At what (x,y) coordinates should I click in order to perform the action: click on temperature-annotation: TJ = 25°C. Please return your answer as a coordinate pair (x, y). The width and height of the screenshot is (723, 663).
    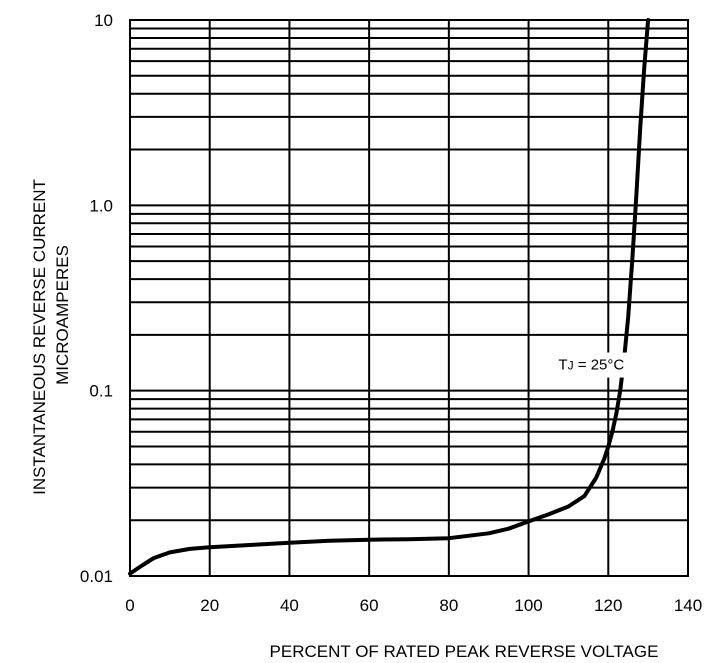
    Looking at the image, I should click on (589, 365).